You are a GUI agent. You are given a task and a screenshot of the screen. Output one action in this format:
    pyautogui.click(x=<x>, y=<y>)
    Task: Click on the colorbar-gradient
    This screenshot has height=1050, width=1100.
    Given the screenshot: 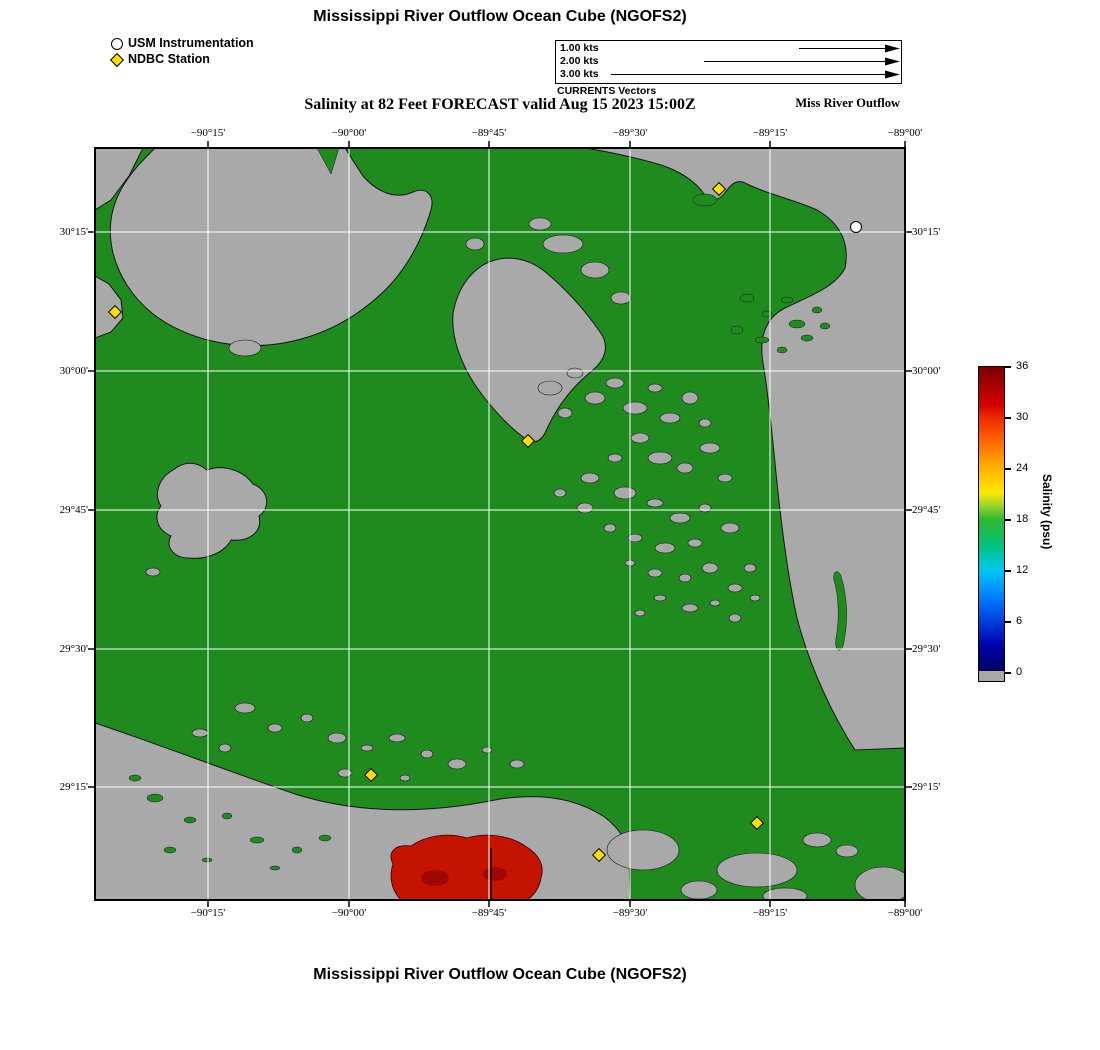 What is the action you would take?
    pyautogui.click(x=991, y=524)
    